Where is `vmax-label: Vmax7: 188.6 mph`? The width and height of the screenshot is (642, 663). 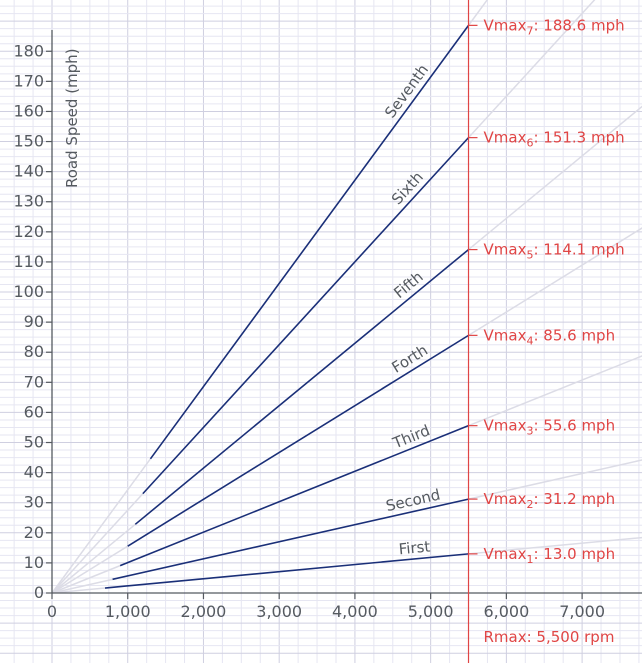
vmax-label: Vmax7: 188.6 mph is located at coordinates (554, 26).